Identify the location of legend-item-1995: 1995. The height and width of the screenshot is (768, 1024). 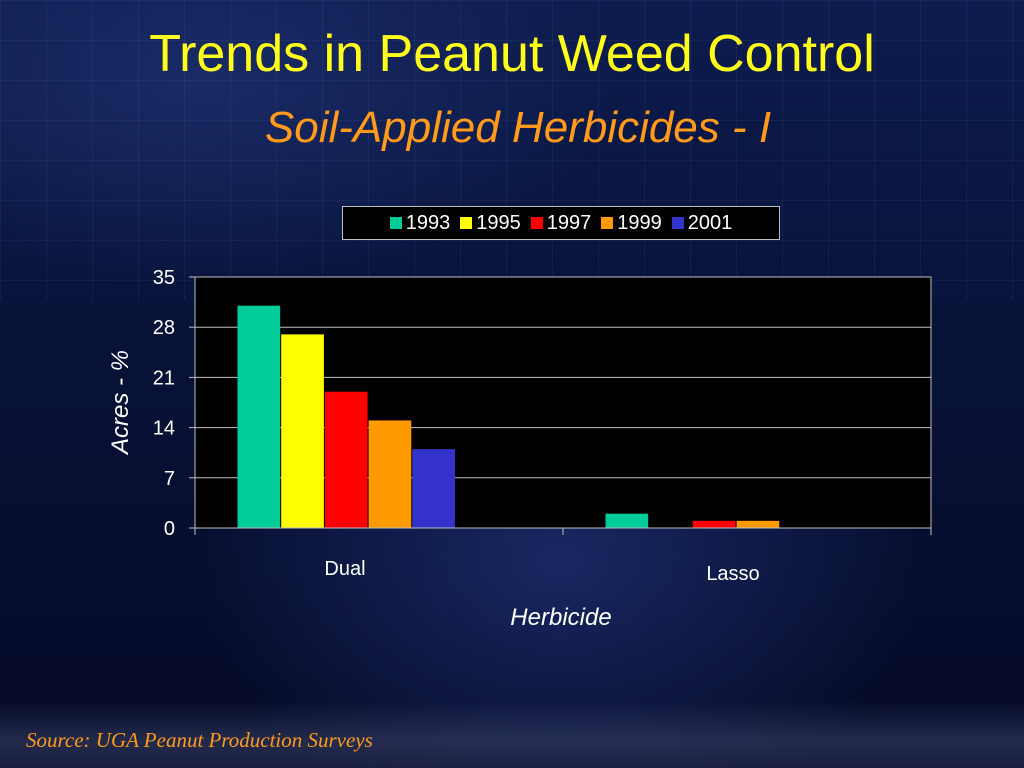
(490, 223).